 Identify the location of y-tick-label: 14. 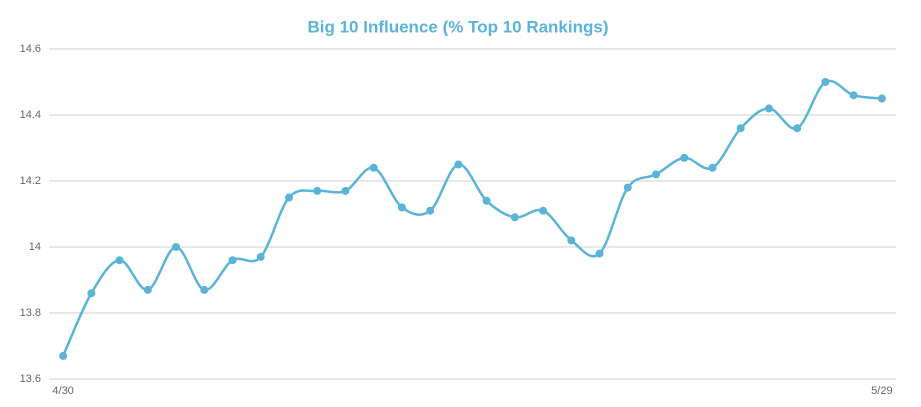
(35, 247).